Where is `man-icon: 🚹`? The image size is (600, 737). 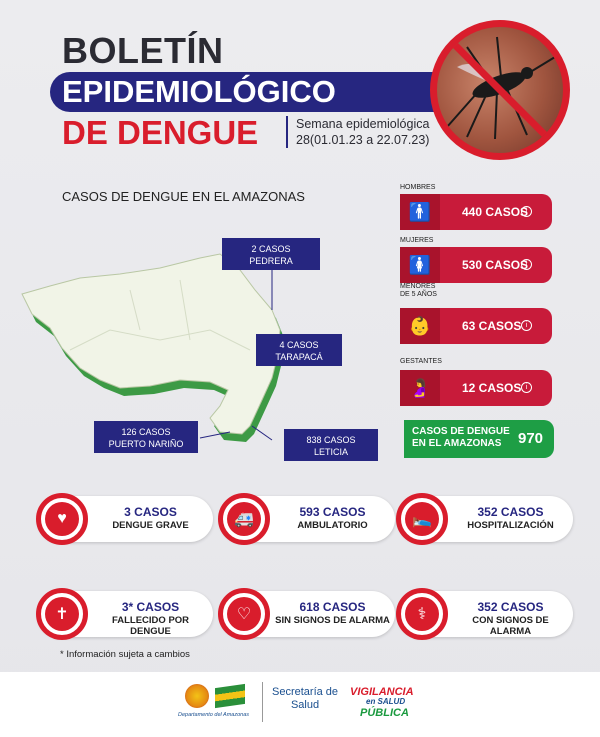
man-icon: 🚹 is located at coordinates (420, 212).